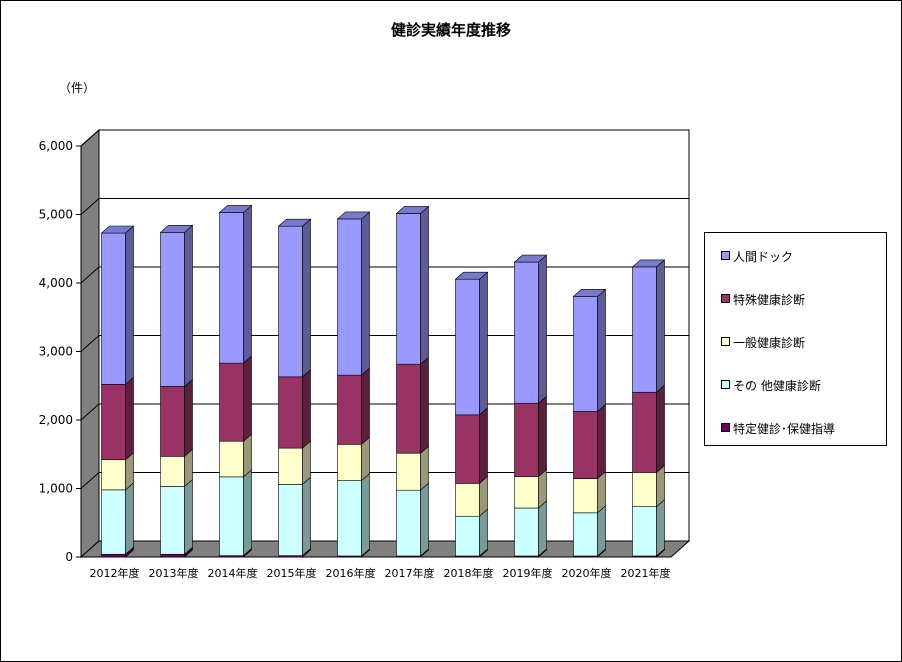 This screenshot has height=662, width=902. I want to click on y-tick-label: 5,000, so click(56, 215).